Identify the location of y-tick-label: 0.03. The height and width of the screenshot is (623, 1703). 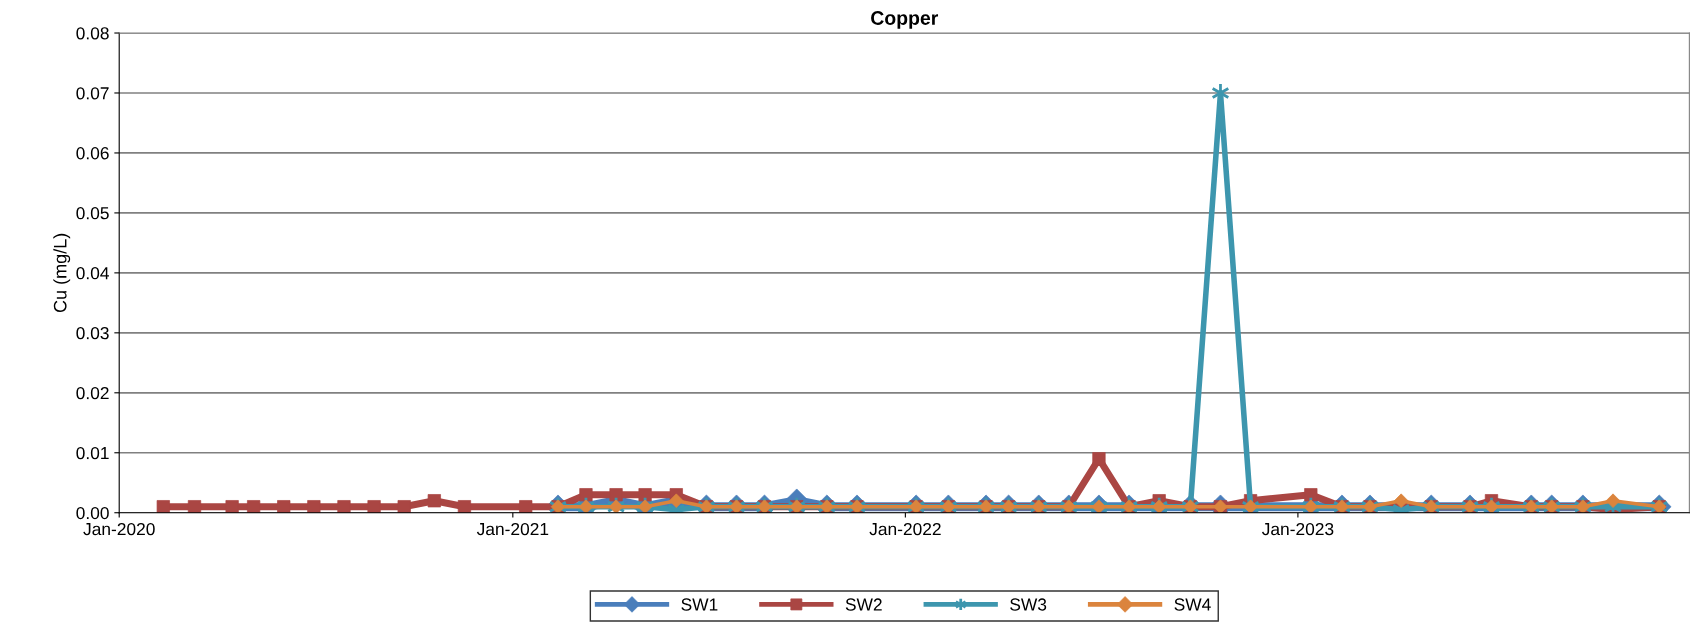
(92, 333).